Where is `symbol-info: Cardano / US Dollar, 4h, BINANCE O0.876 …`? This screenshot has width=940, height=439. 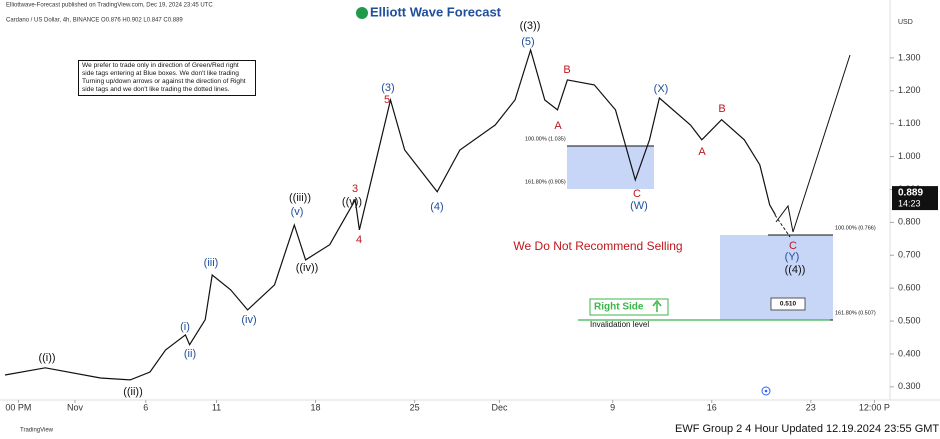 symbol-info: Cardano / US Dollar, 4h, BINANCE O0.876 … is located at coordinates (94, 21).